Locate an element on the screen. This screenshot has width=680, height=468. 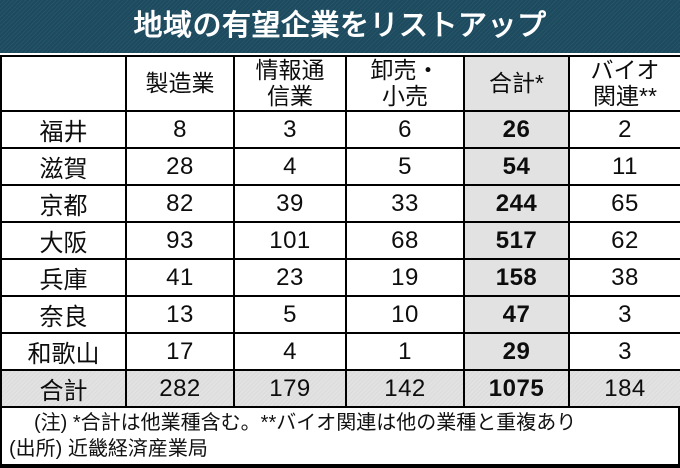
row-osaka: 大阪 93 101 68 517 62 is located at coordinates (340, 240).